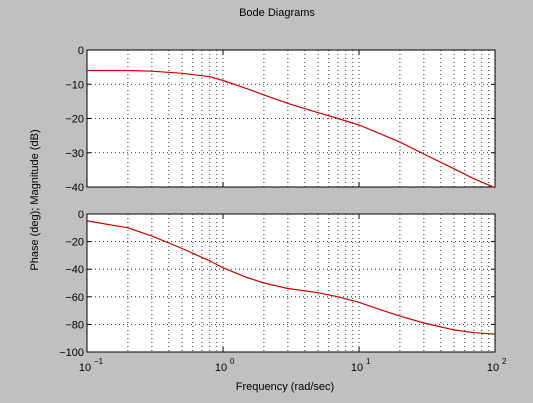  I want to click on y-tick-label: −100, so click(71, 353).